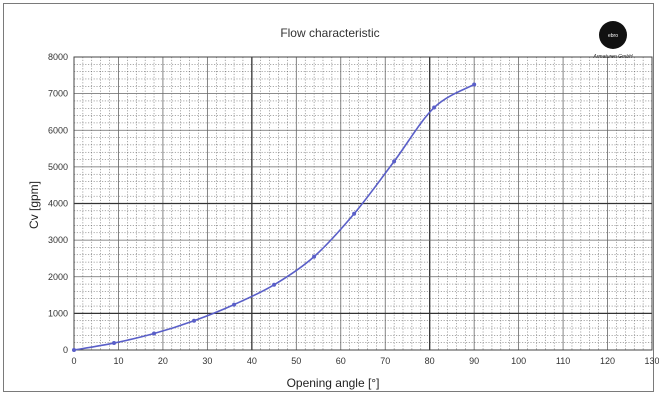 Image resolution: width=659 pixels, height=397 pixels. I want to click on y-axis-label: Cv [gpm], so click(34, 205).